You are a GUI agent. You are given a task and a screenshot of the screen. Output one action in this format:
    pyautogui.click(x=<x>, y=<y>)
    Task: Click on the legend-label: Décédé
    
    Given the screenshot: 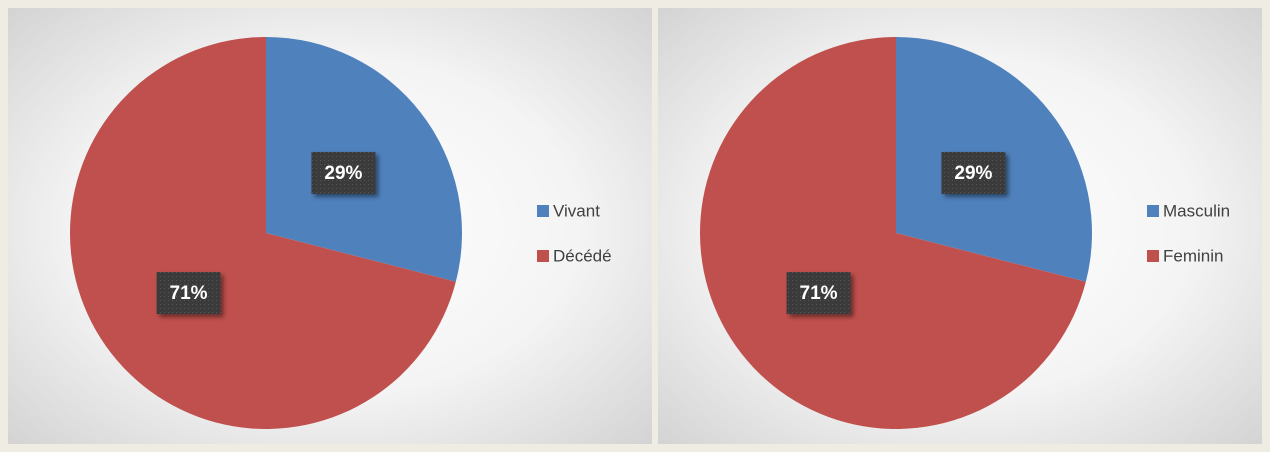 What is the action you would take?
    pyautogui.click(x=582, y=255)
    